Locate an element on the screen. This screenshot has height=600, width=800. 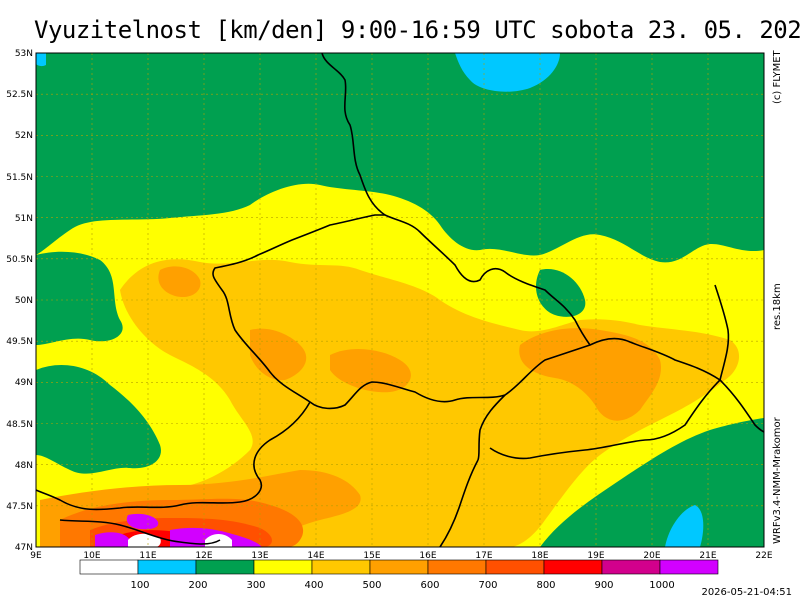
resolution-label: res.18km is located at coordinates (777, 306).